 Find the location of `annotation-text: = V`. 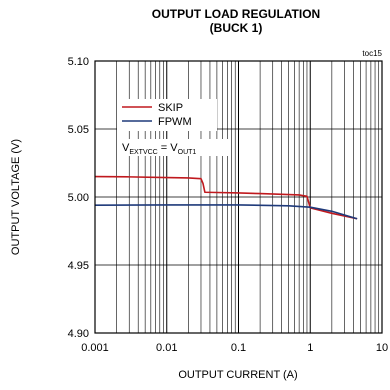

annotation-text: = V is located at coordinates (168, 148).